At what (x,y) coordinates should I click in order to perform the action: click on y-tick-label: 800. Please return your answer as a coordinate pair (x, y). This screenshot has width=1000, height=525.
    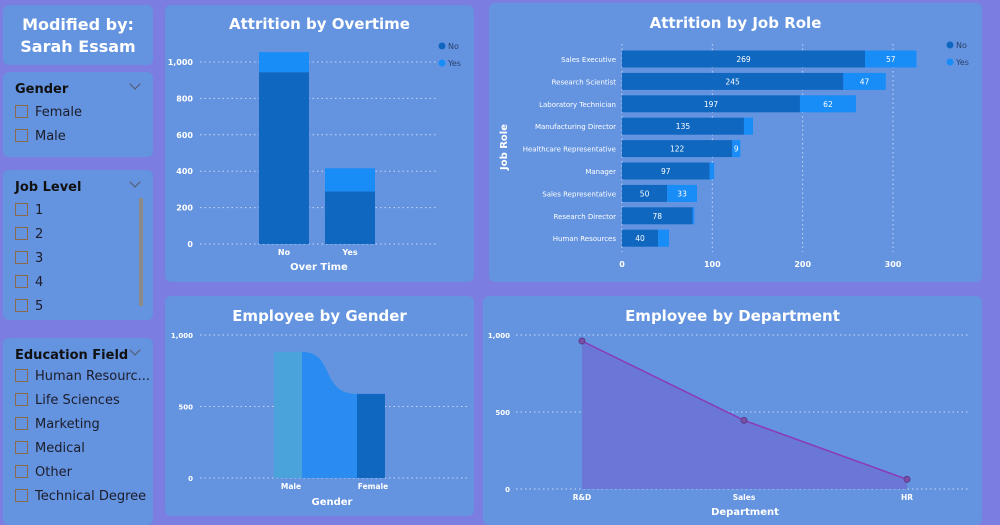
    Looking at the image, I should click on (184, 98).